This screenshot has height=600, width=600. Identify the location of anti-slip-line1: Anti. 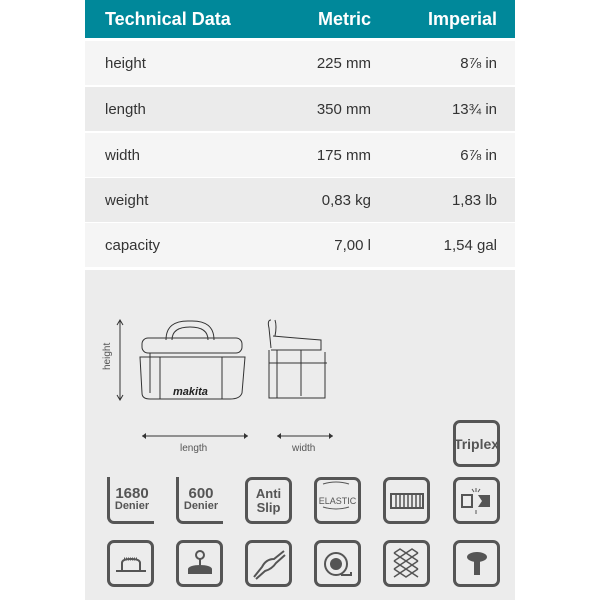
(268, 493).